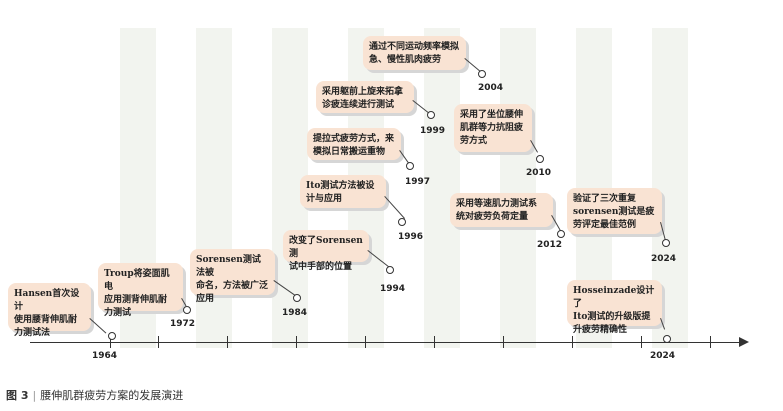 This screenshot has height=411, width=783. What do you see at coordinates (614, 211) in the screenshot?
I see `event-box: 验证了三次重复 sorensen测试是疲 劳评定最佳范例` at bounding box center [614, 211].